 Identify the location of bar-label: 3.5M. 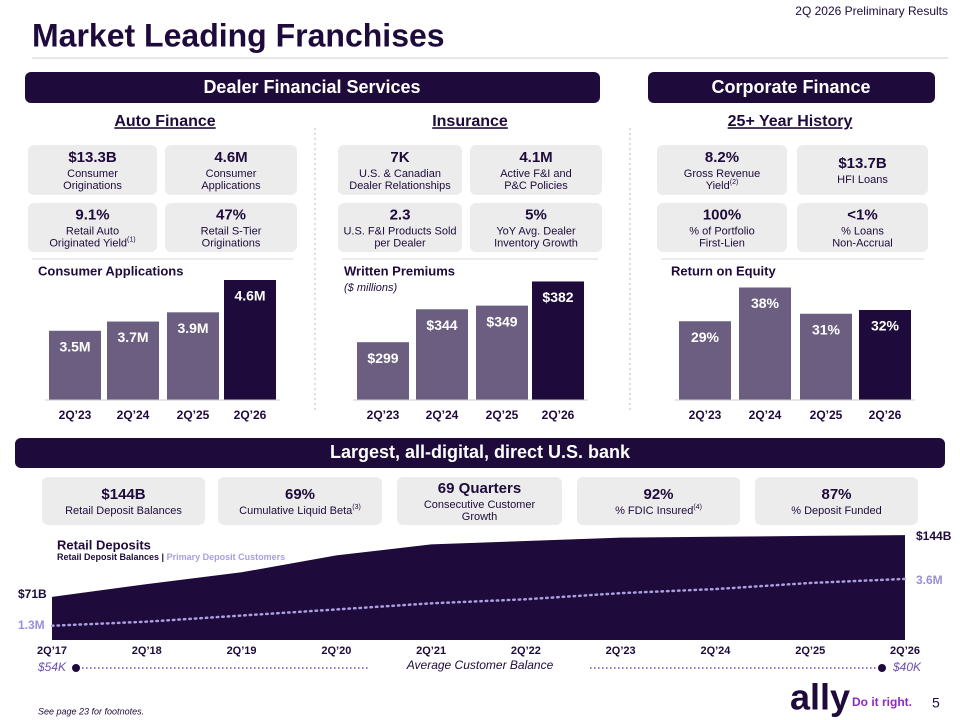
(74, 346).